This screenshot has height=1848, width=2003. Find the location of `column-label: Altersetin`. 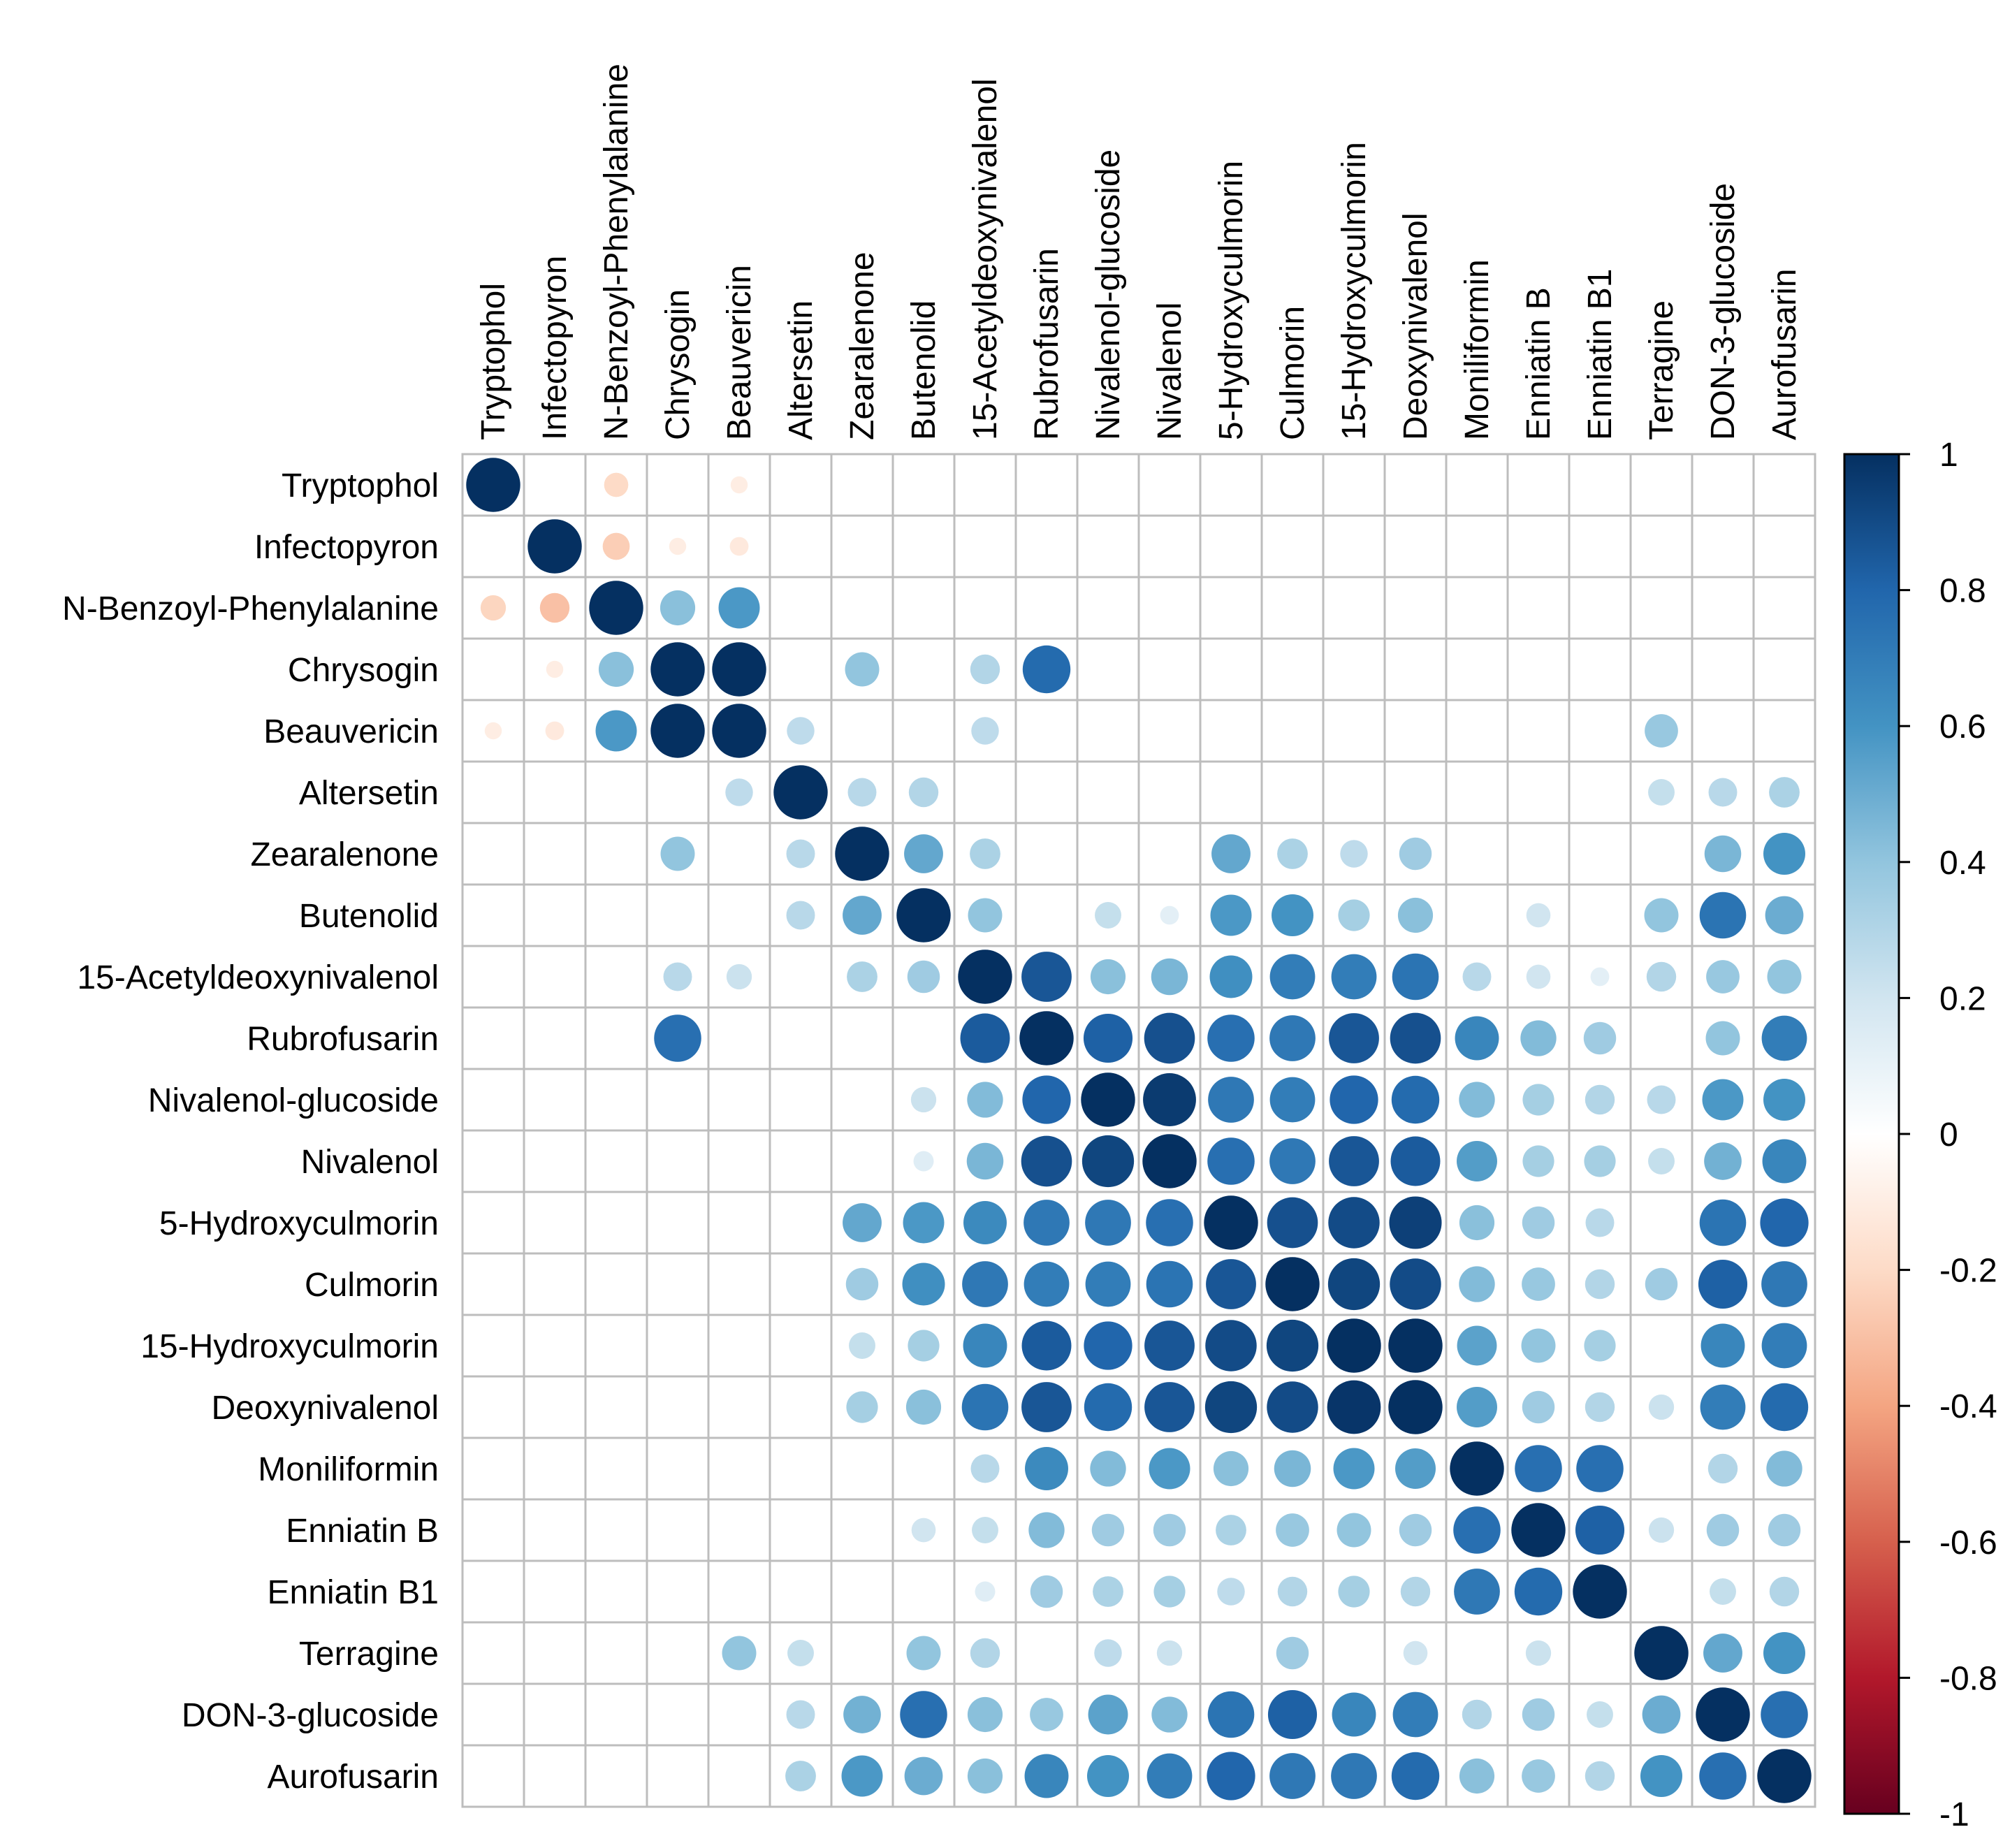

column-label: Altersetin is located at coordinates (801, 370).